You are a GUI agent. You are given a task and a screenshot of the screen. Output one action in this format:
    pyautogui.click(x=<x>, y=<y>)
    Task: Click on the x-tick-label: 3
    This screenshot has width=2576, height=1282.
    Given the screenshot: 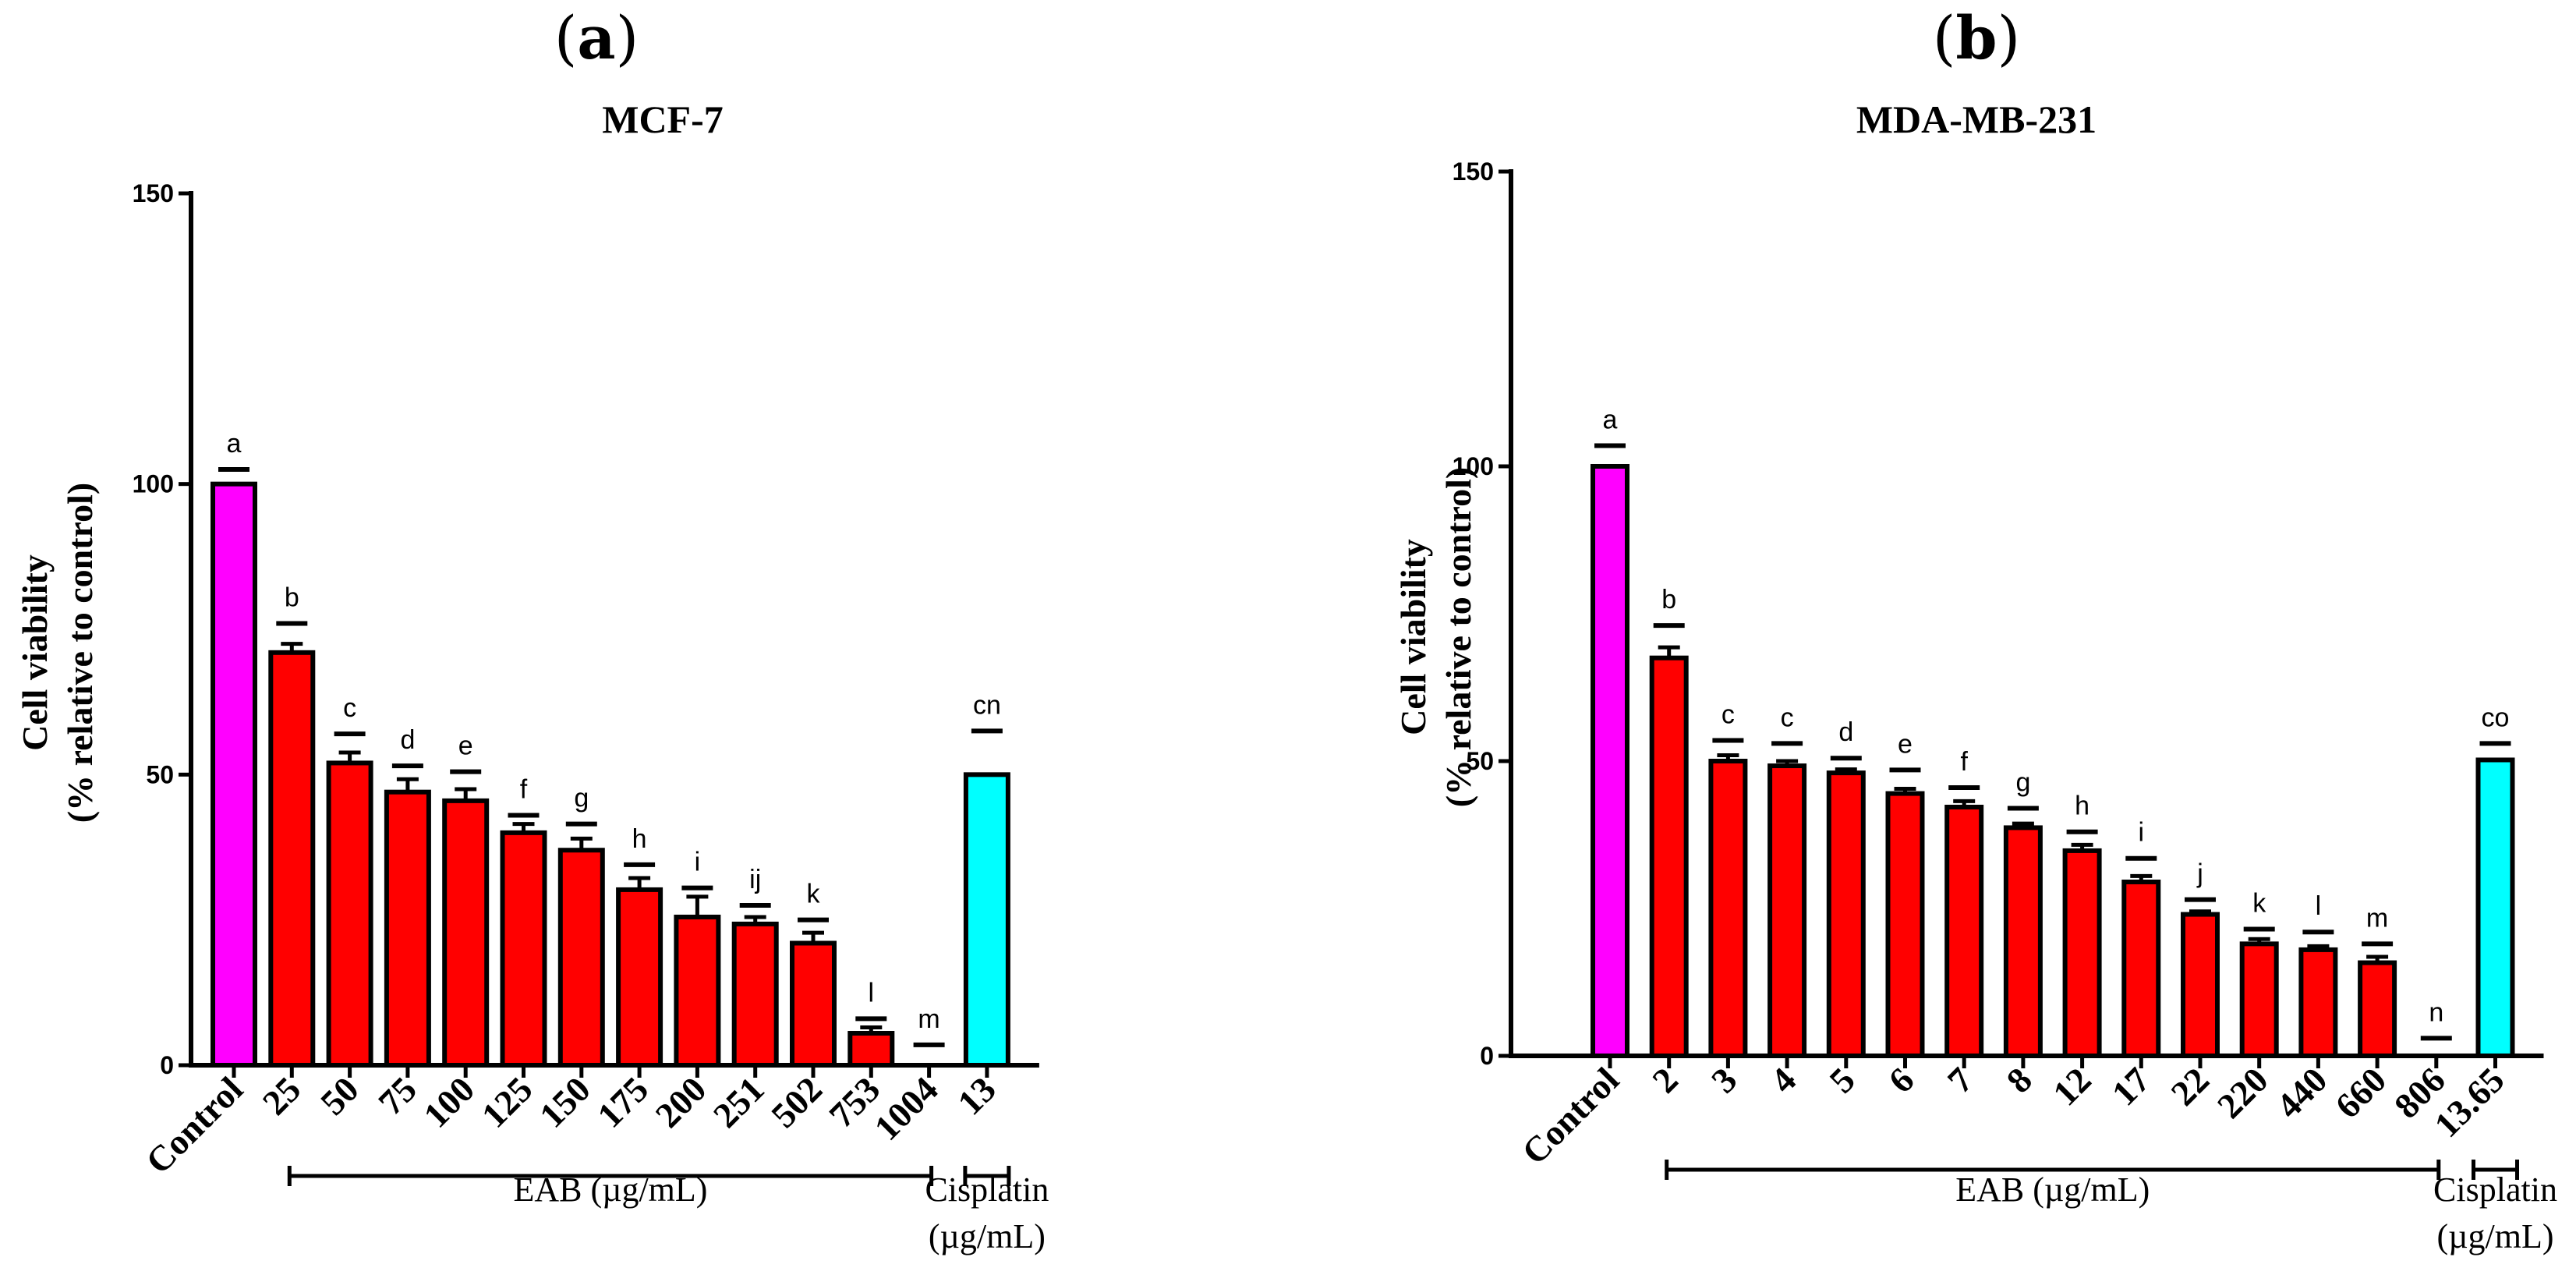 What is the action you would take?
    pyautogui.click(x=1724, y=1080)
    